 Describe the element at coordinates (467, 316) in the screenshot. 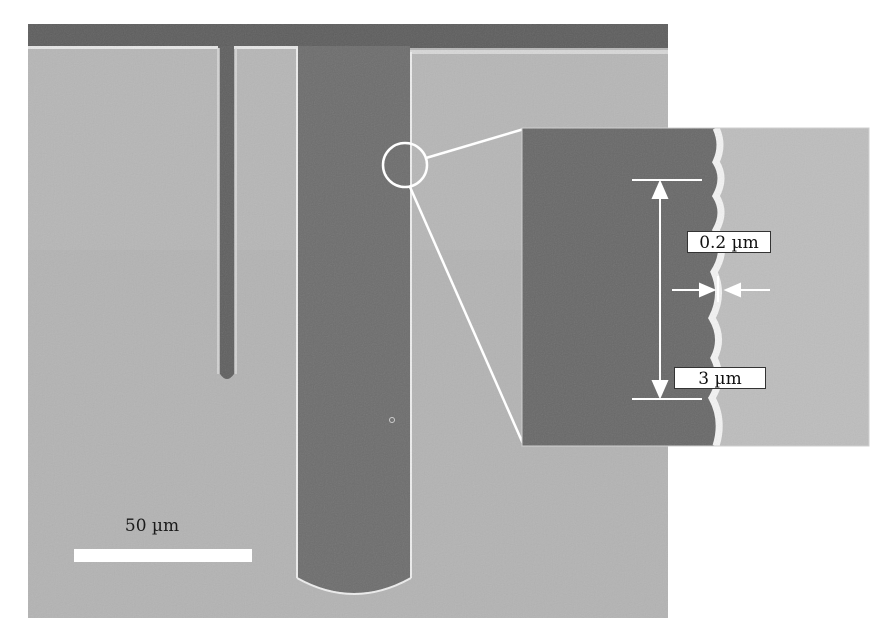

I see `zoom-line-bottom` at that location.